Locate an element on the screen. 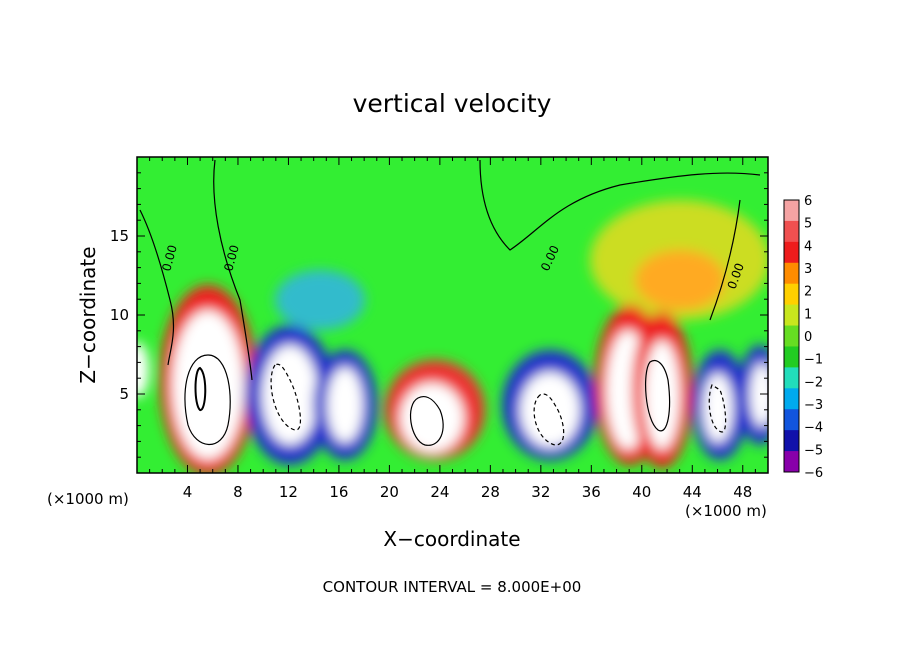  colorbar-tick-label: 1 is located at coordinates (808, 314).